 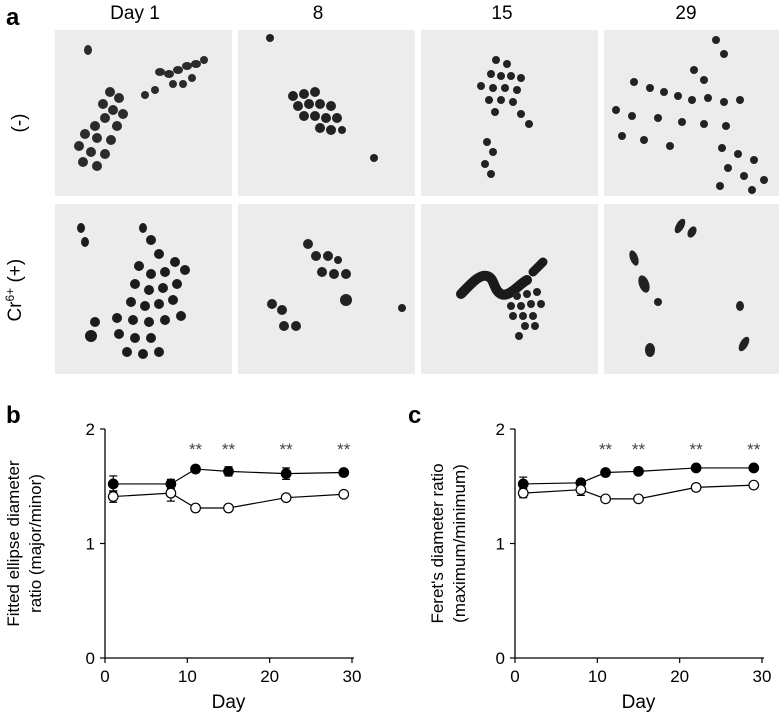 What do you see at coordinates (13, 17) in the screenshot?
I see `panel-a-letter: a` at bounding box center [13, 17].